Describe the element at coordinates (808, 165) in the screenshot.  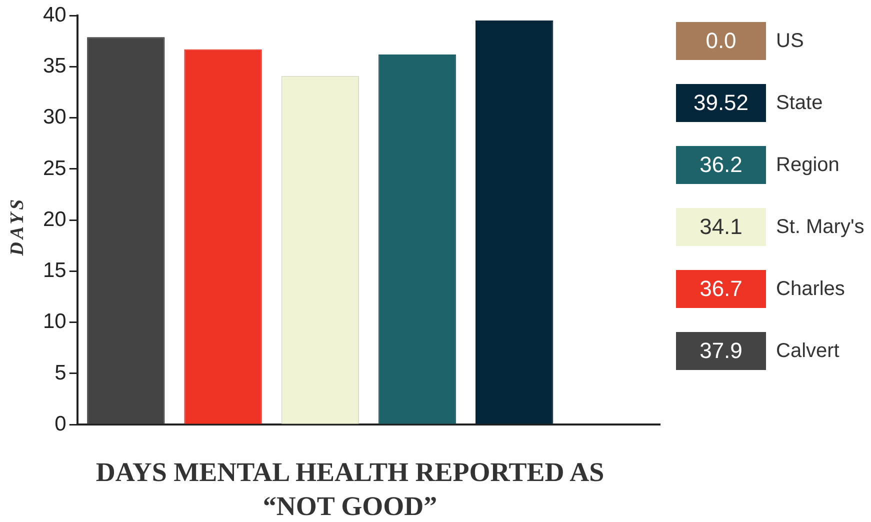
I see `legend-label: Region` at that location.